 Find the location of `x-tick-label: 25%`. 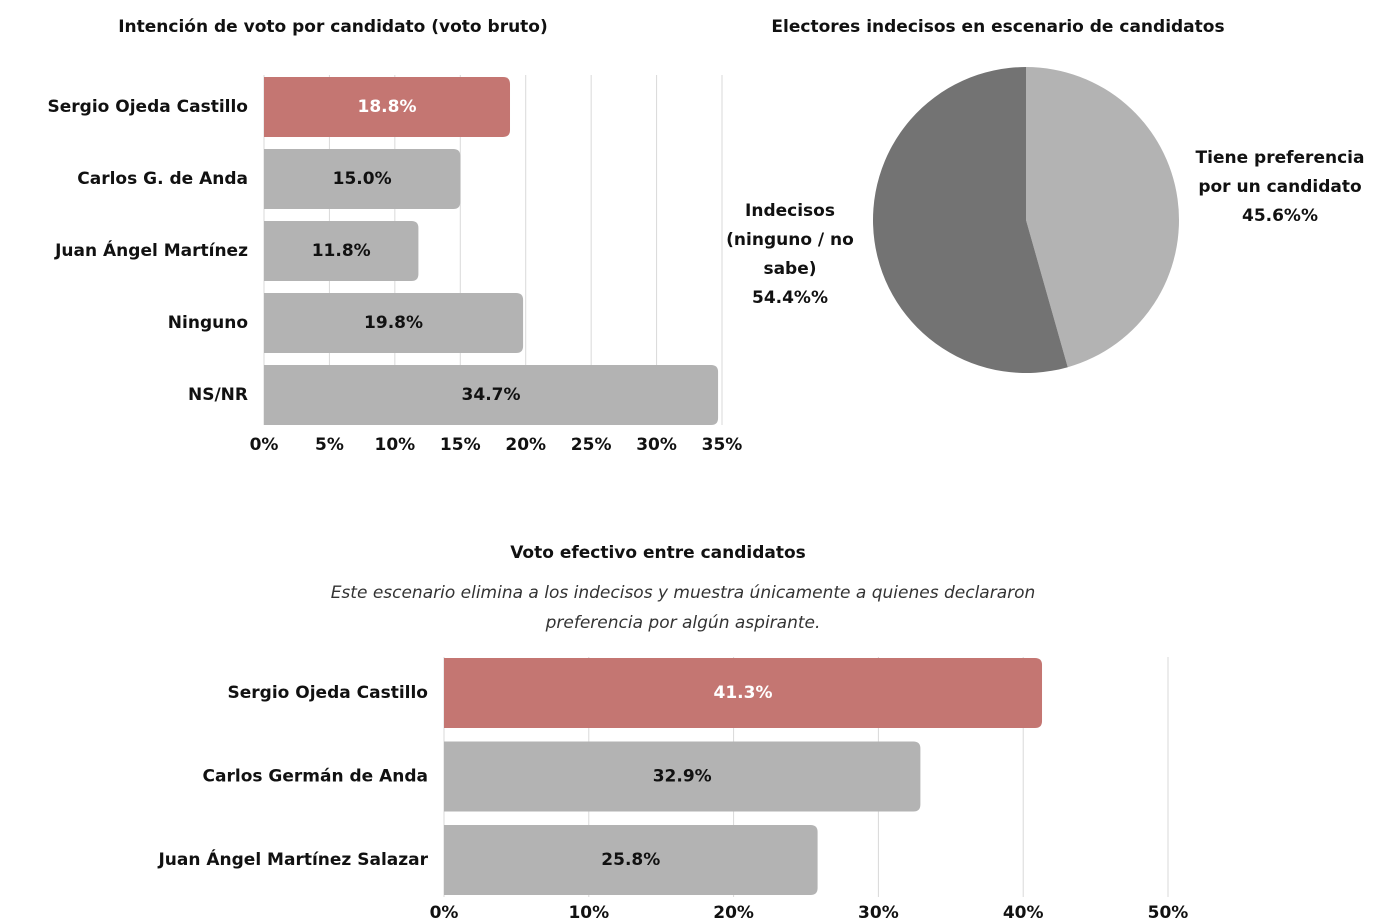

x-tick-label: 25% is located at coordinates (591, 445).